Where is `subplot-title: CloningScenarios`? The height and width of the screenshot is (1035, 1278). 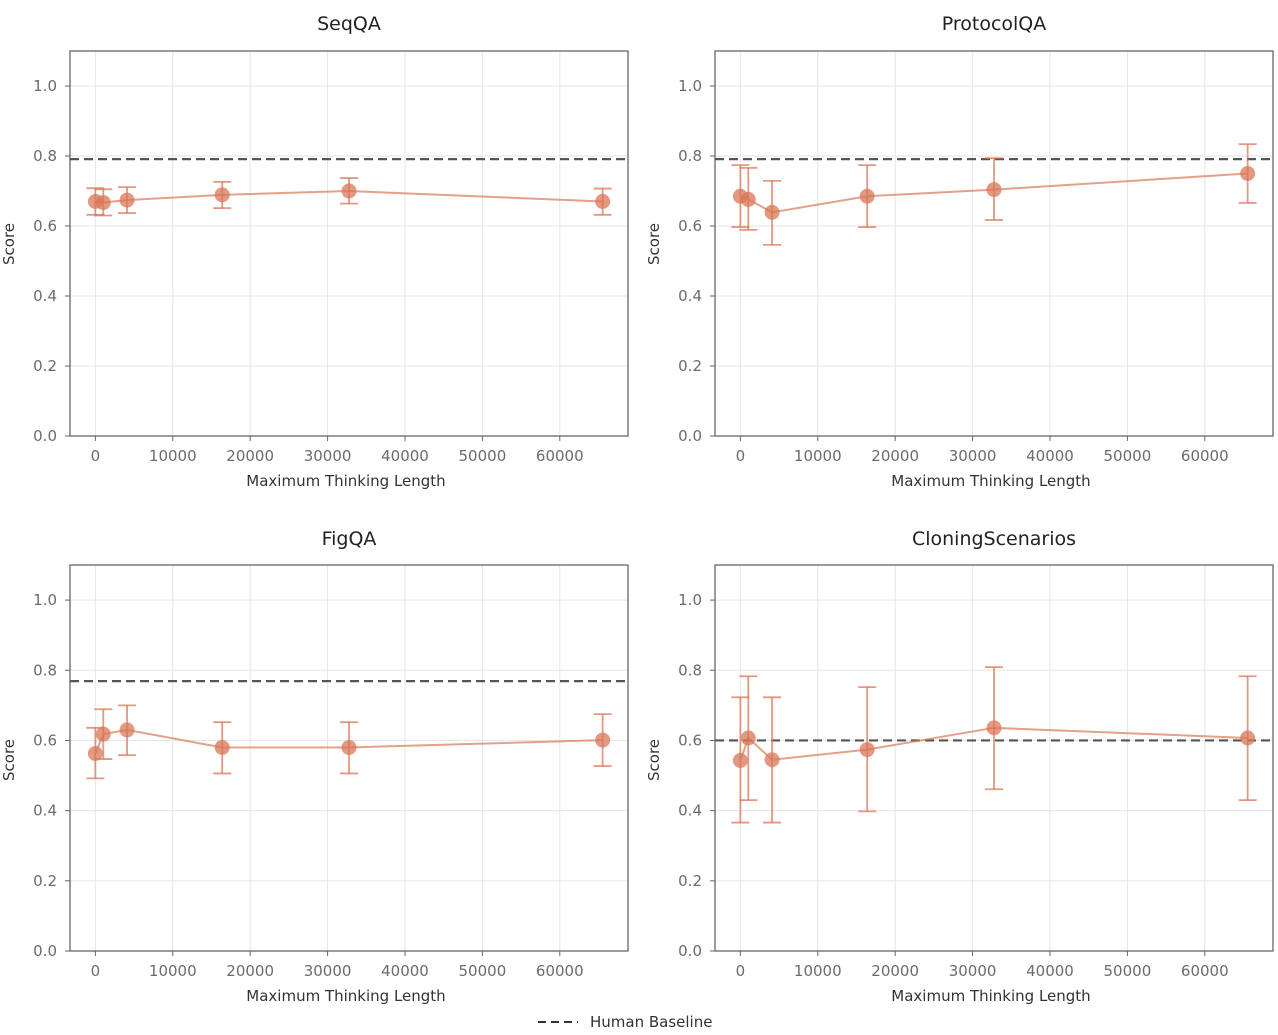
subplot-title: CloningScenarios is located at coordinates (994, 539).